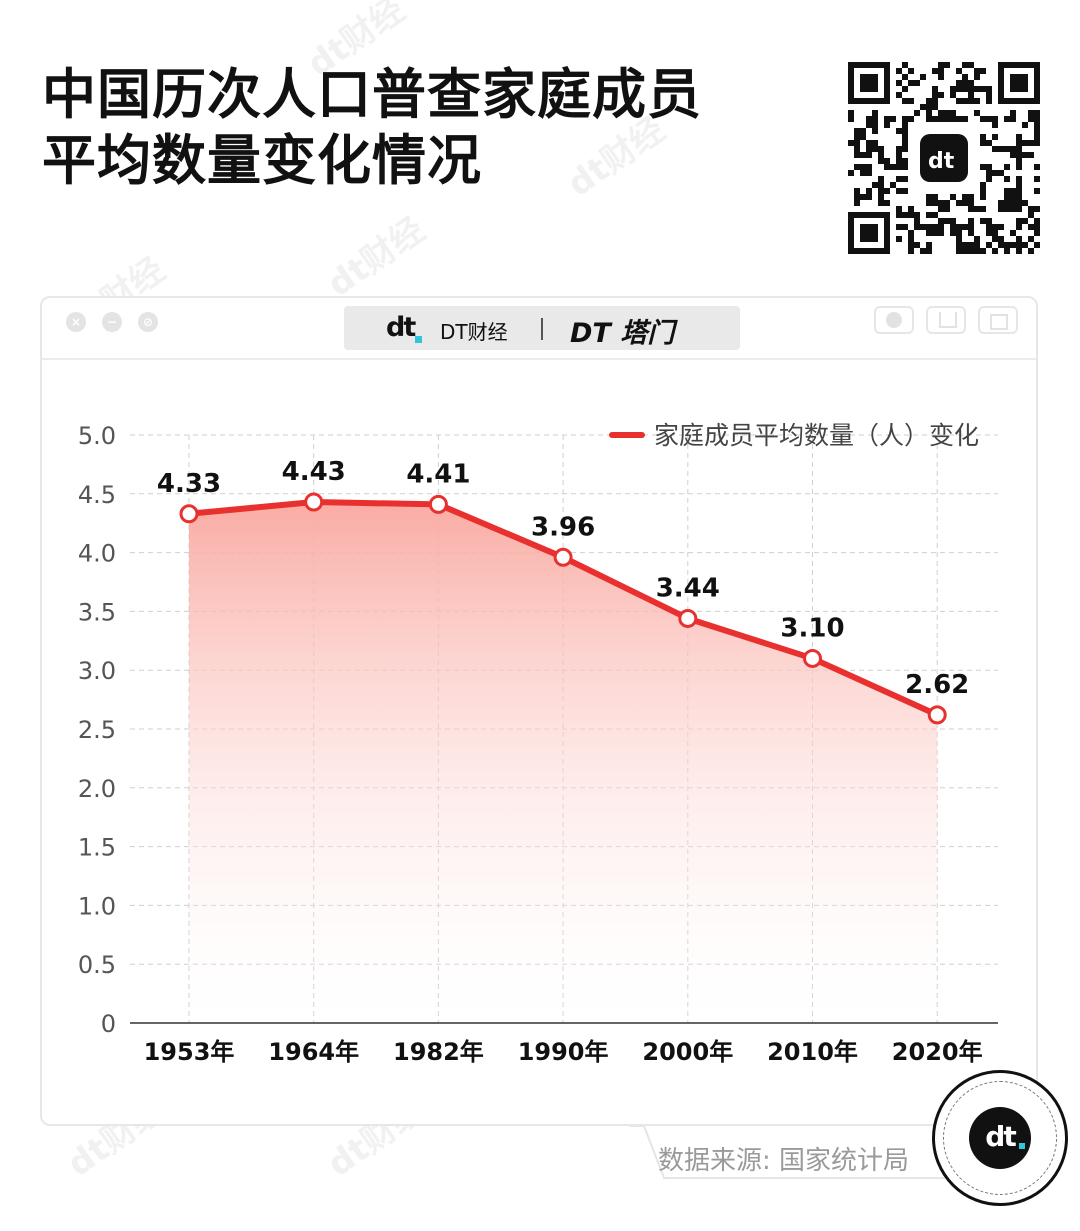 This screenshot has width=1080, height=1231. What do you see at coordinates (97, 789) in the screenshot?
I see `y-tick-label: 2.0` at bounding box center [97, 789].